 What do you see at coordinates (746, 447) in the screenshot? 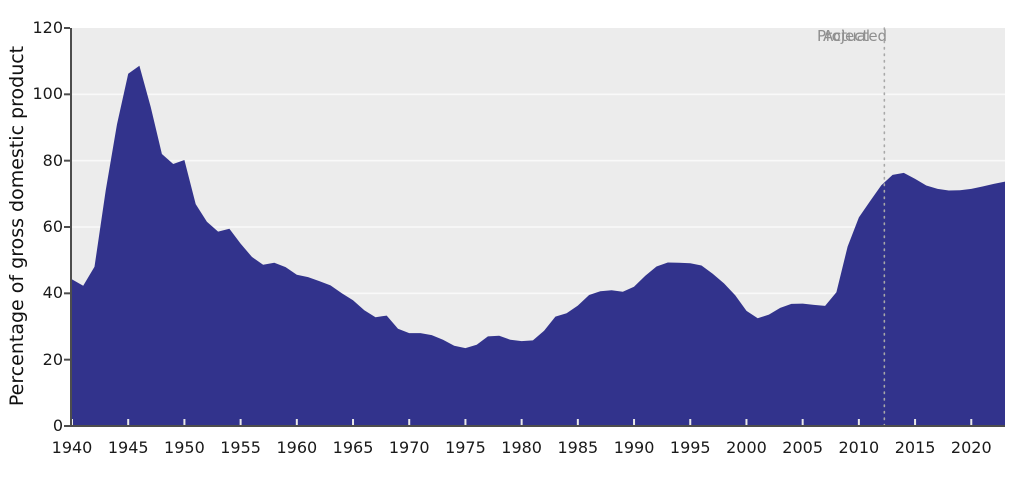
I see `x-tick-label: 2000` at bounding box center [746, 447].